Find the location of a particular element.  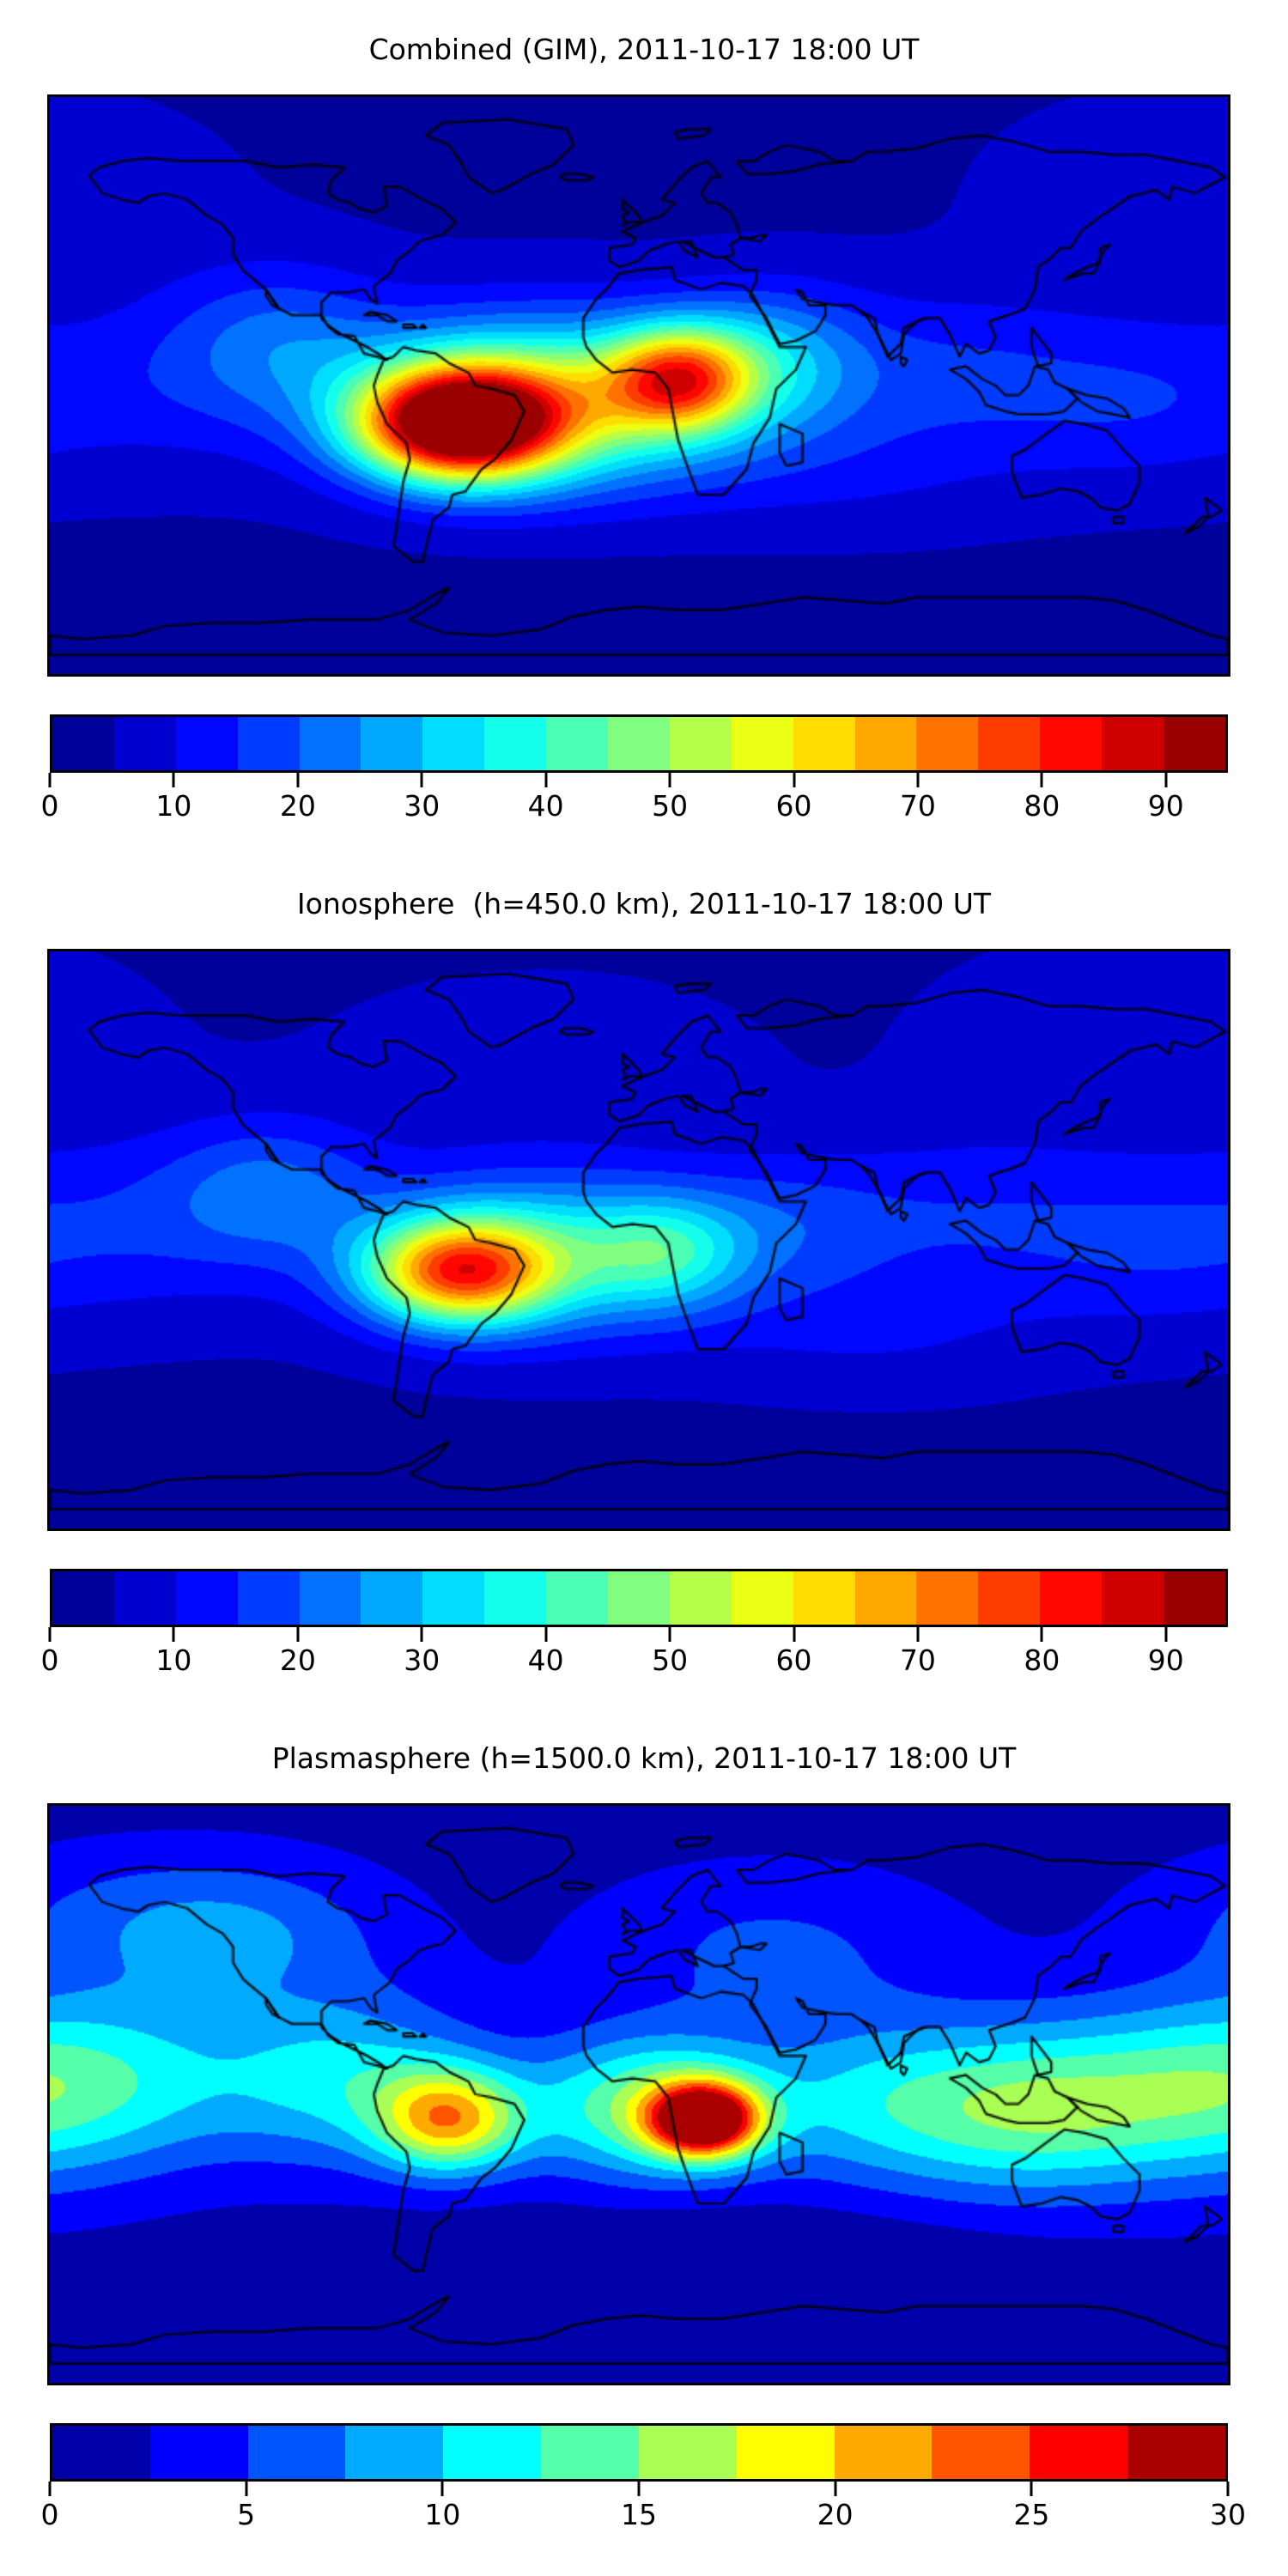

panel-title: Combined (GIM), 2011-10-17 18:00 UT is located at coordinates (644, 49).